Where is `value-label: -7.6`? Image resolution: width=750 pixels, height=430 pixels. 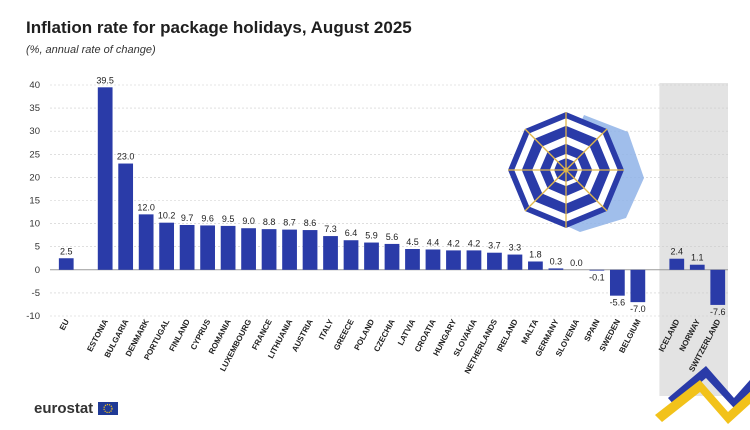 value-label: -7.6 is located at coordinates (718, 312).